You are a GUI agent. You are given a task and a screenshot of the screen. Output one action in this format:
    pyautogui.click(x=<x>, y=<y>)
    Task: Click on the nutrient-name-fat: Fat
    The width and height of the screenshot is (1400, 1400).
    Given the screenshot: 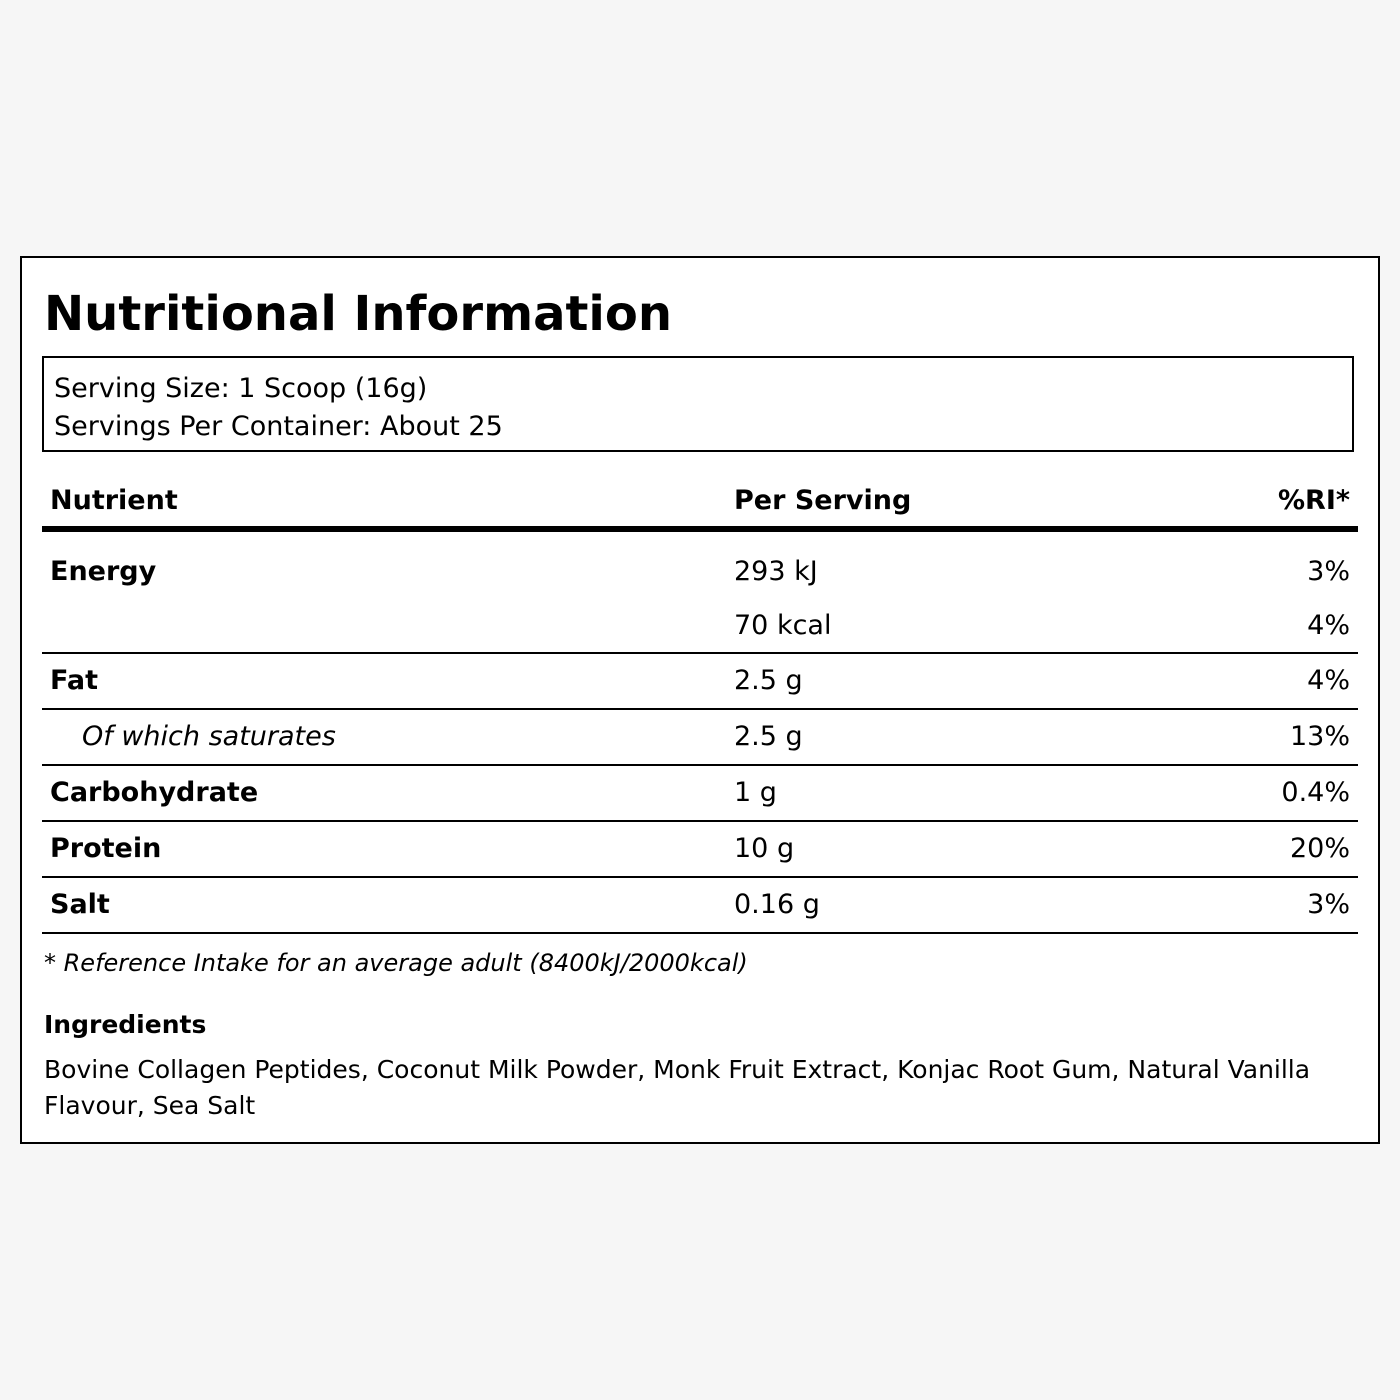 What is the action you would take?
    pyautogui.click(x=74, y=680)
    